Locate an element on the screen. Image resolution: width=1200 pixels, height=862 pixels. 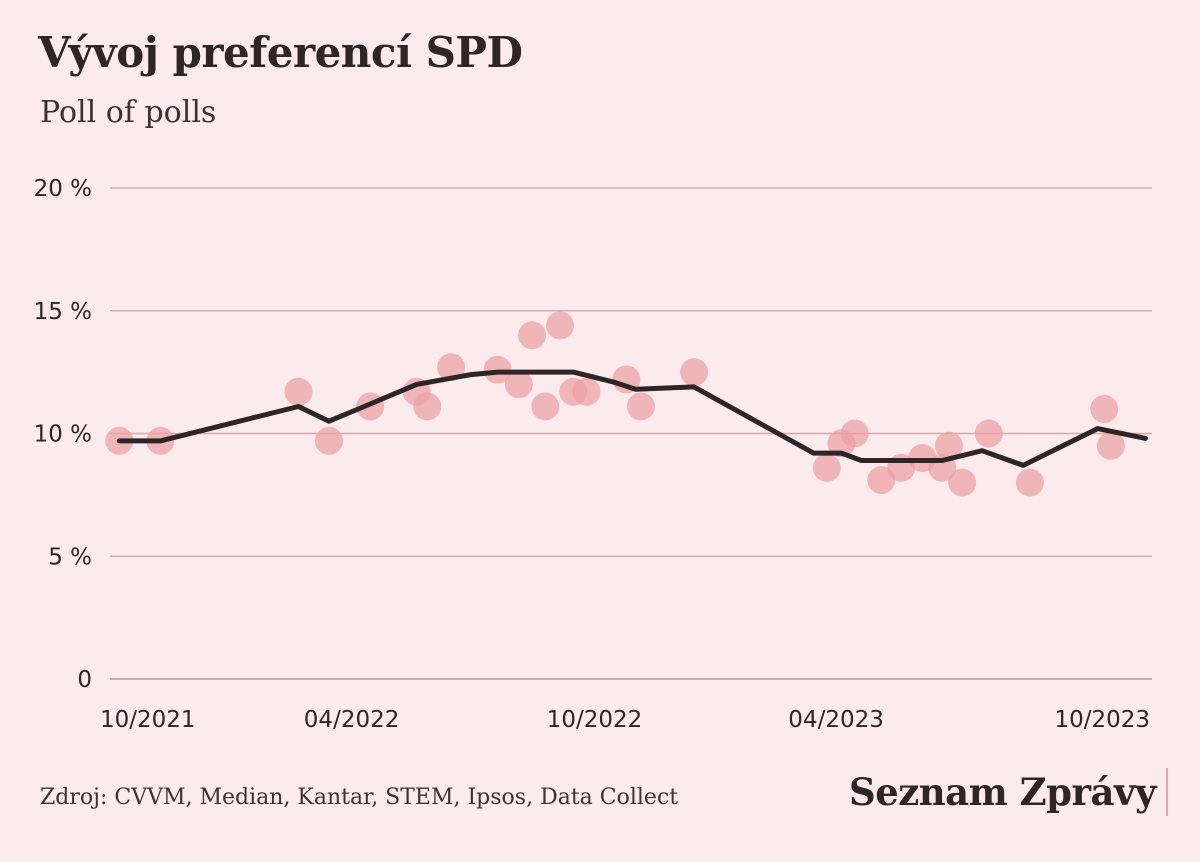
trend-line is located at coordinates (632, 418).